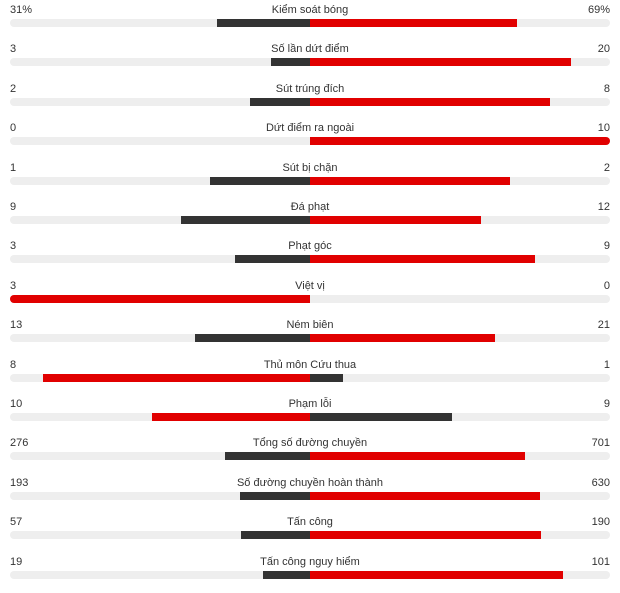  I want to click on stat-label: Sút bị chặn, so click(310, 167).